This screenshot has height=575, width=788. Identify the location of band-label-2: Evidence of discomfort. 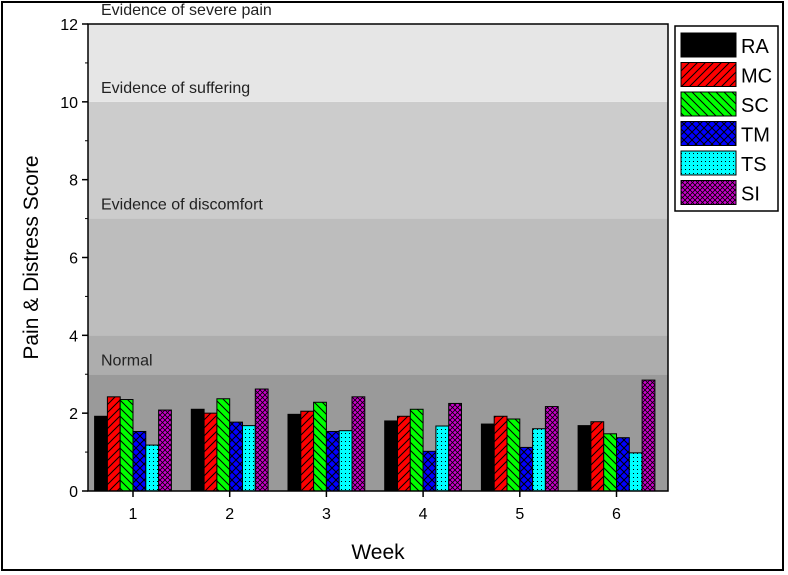
(182, 205).